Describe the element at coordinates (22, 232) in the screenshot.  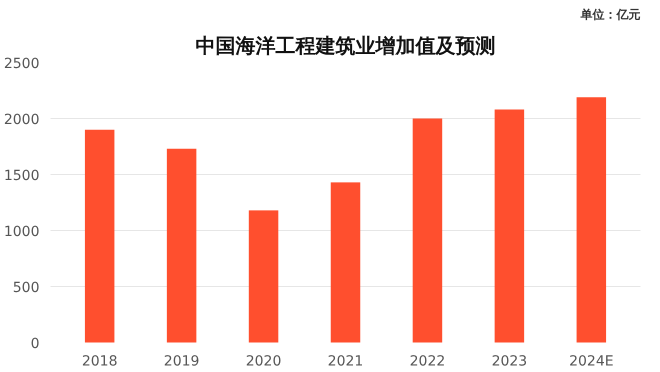
I see `y-tick-label: 1000` at that location.